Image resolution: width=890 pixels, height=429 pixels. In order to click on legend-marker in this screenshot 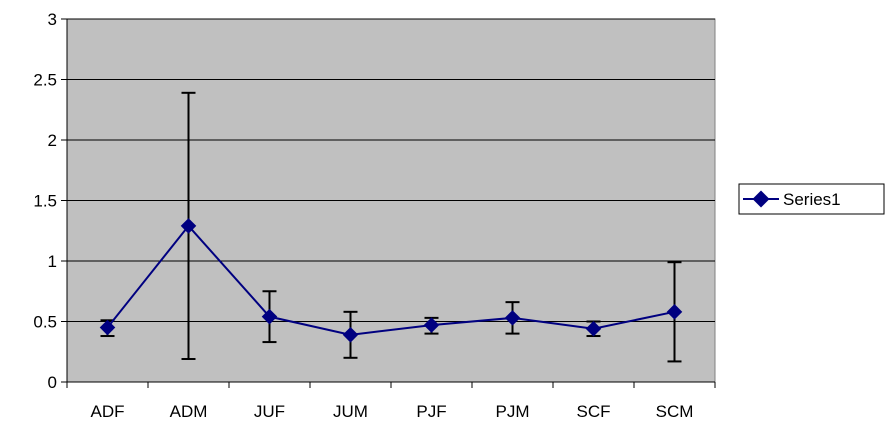, I will do `click(761, 199)`.